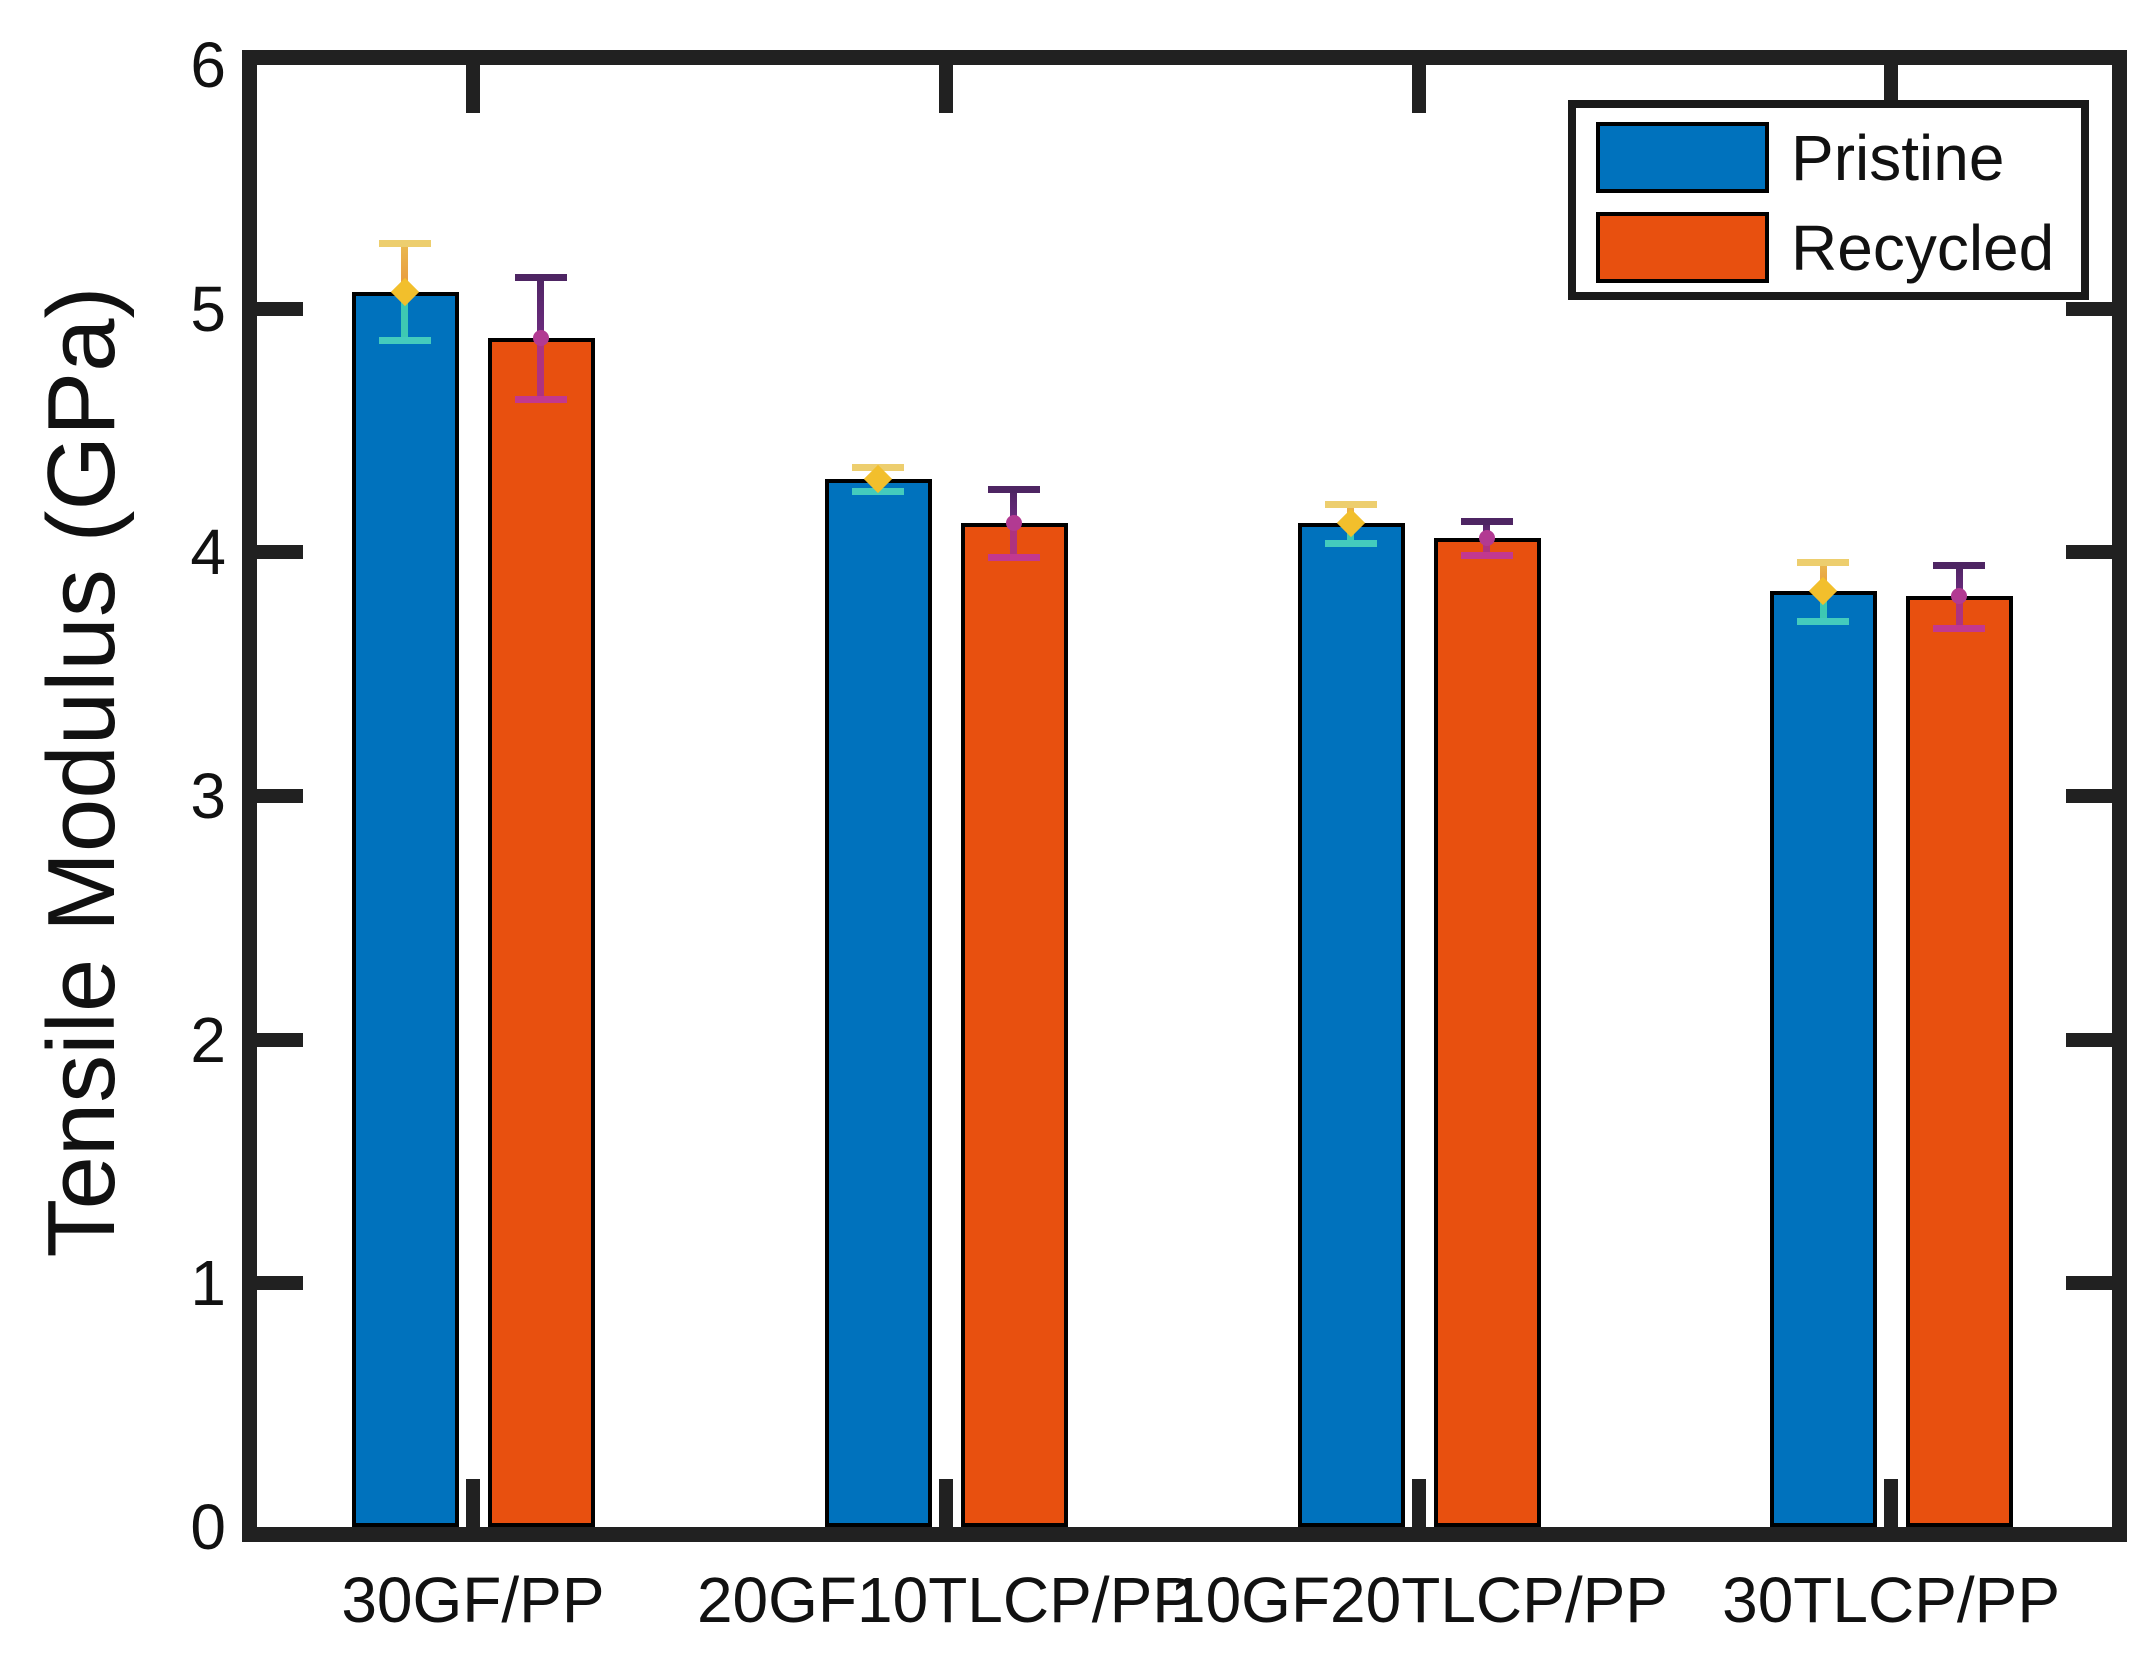  I want to click on x-tick-label-20GF10TLCP/PP: 20GF10TLCP/PP, so click(945, 1600).